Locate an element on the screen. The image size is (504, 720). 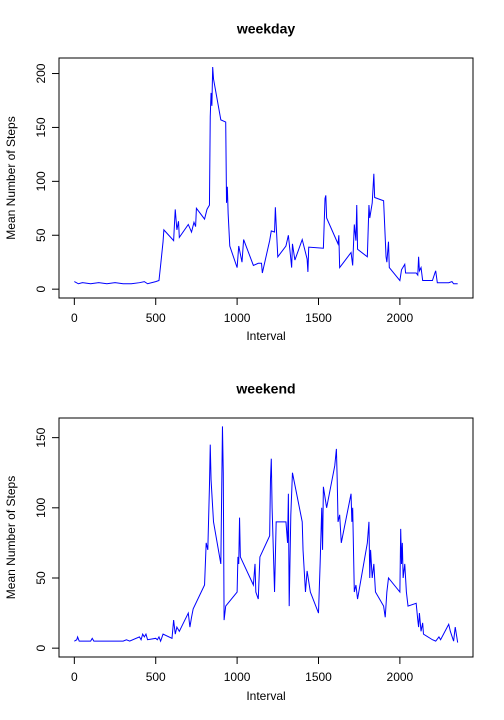
chart-title: weekday is located at coordinates (266, 29).